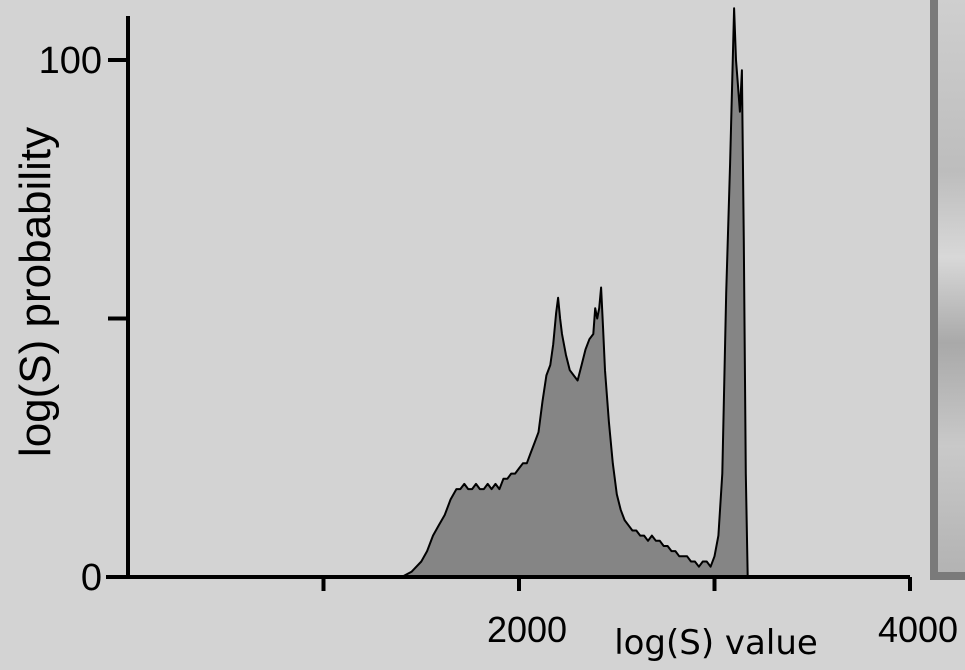 This screenshot has width=965, height=670. Describe the element at coordinates (918, 629) in the screenshot. I see `x-tick-label-4000: 4000` at that location.